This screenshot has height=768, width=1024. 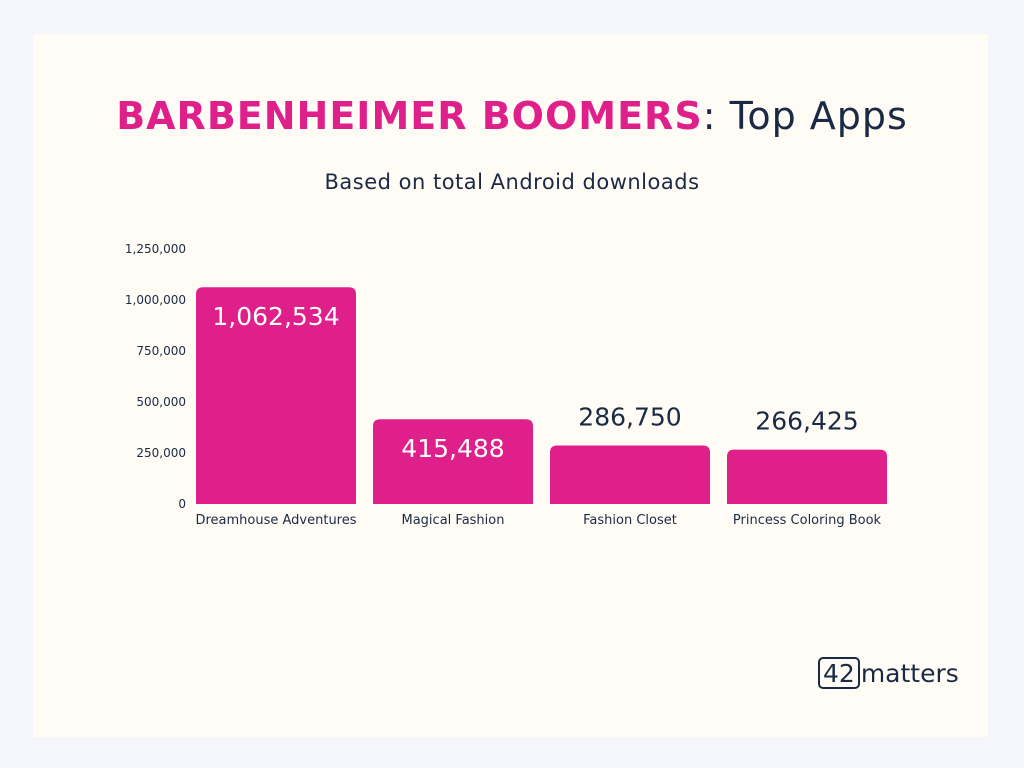 I want to click on chart-title-rest: : Top Apps, so click(x=805, y=116).